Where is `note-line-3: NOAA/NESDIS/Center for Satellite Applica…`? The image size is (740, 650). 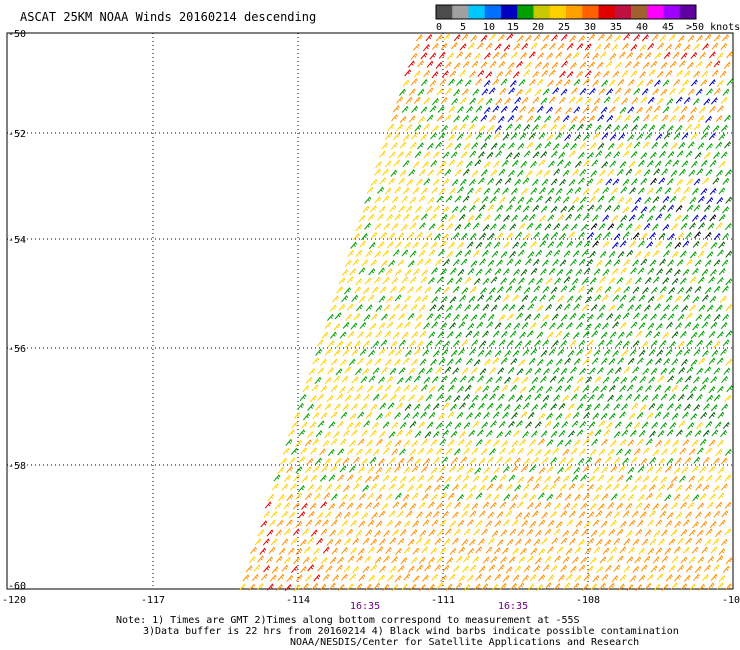
note-line-3: NOAA/NESDIS/Center for Satellite Applica… is located at coordinates (465, 642).